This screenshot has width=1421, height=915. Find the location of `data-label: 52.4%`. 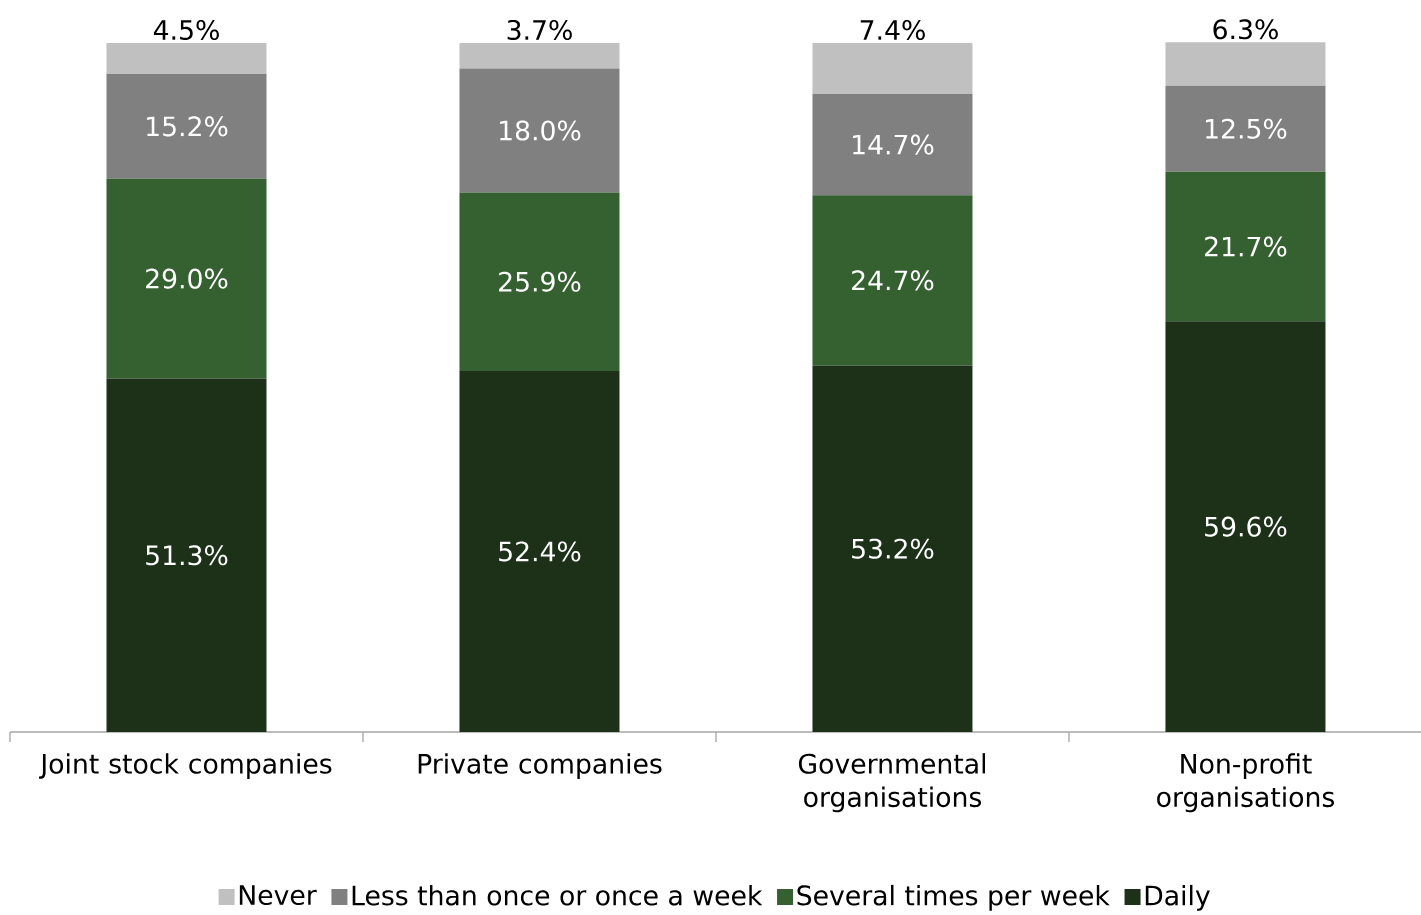

data-label: 52.4% is located at coordinates (540, 551).